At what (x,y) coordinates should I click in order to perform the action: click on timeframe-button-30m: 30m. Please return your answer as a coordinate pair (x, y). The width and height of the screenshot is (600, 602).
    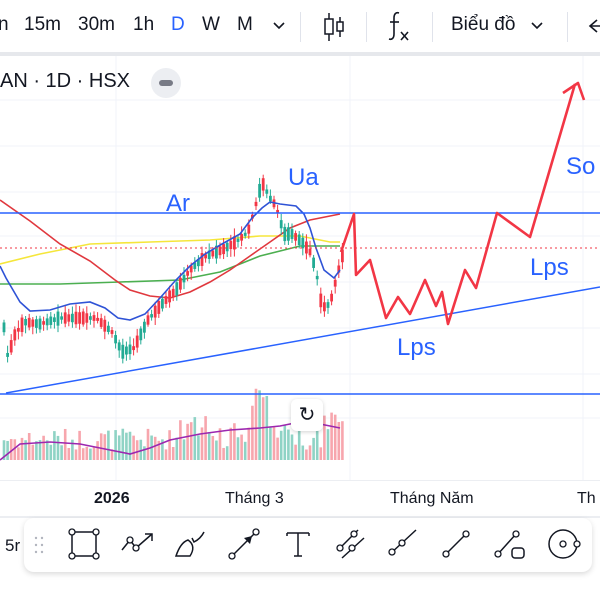
    Looking at the image, I should click on (96, 24).